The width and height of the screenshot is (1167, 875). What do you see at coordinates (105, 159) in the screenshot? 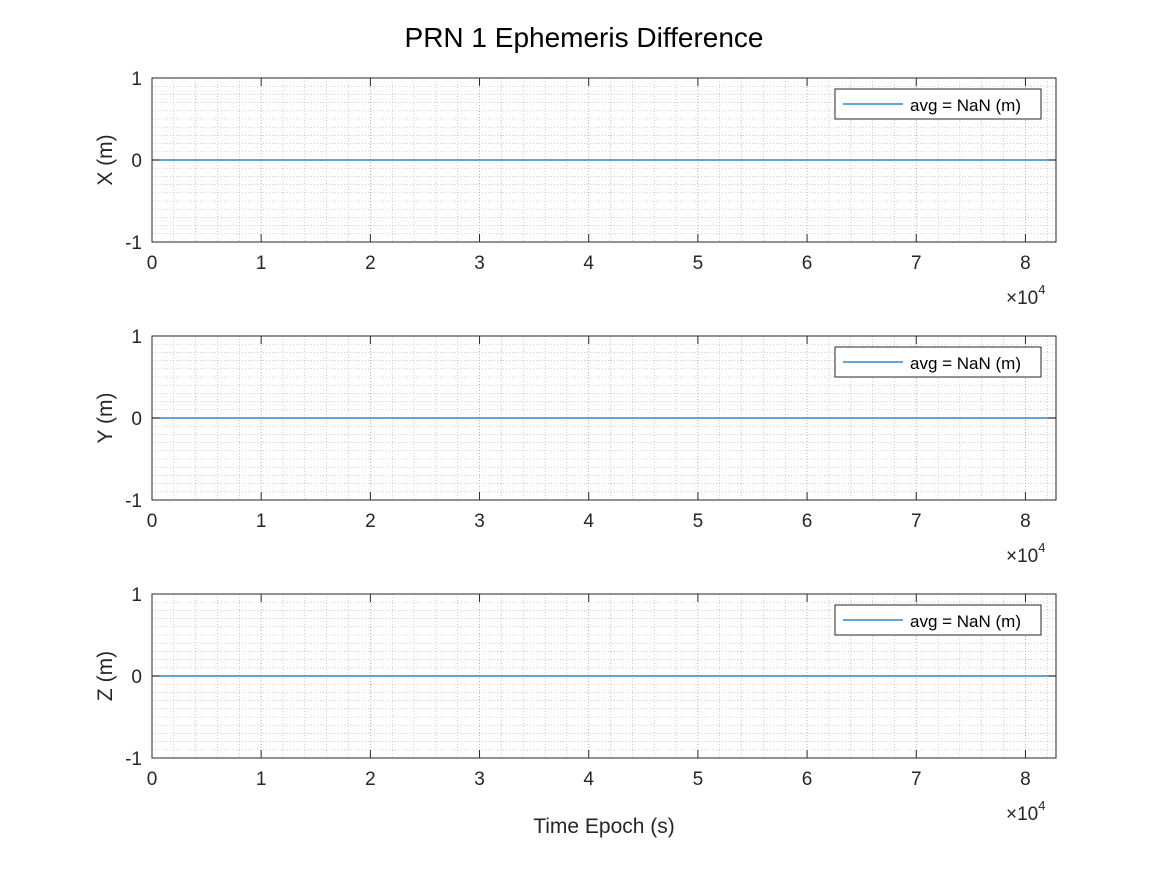
I see `y-axis-label: X (m)` at bounding box center [105, 159].